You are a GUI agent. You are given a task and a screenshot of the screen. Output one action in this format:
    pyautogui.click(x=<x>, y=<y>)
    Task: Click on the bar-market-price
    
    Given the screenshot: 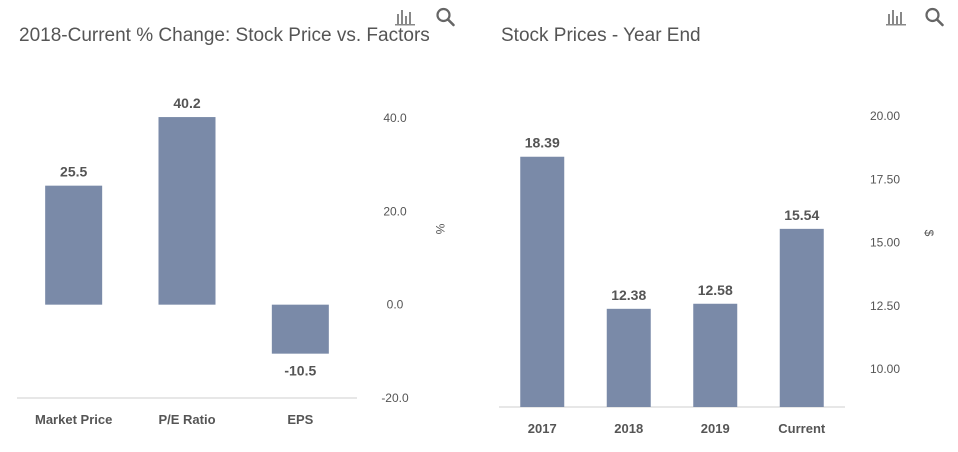 What is the action you would take?
    pyautogui.click(x=74, y=245)
    